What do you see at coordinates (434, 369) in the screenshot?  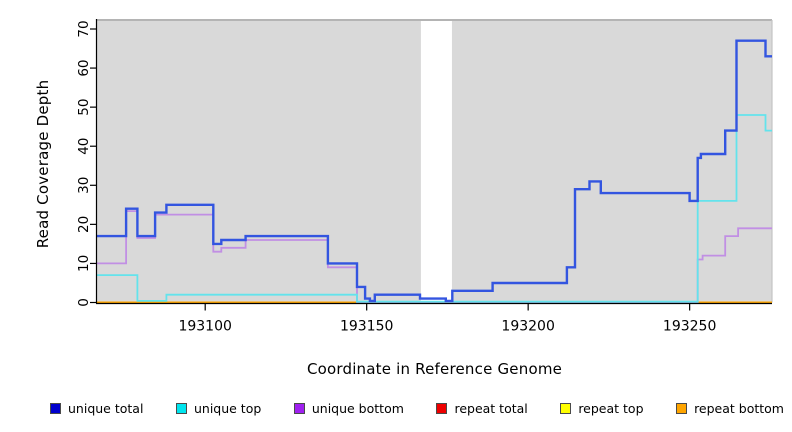 I see `x-axis-title: Coordinate in Reference Genome` at bounding box center [434, 369].